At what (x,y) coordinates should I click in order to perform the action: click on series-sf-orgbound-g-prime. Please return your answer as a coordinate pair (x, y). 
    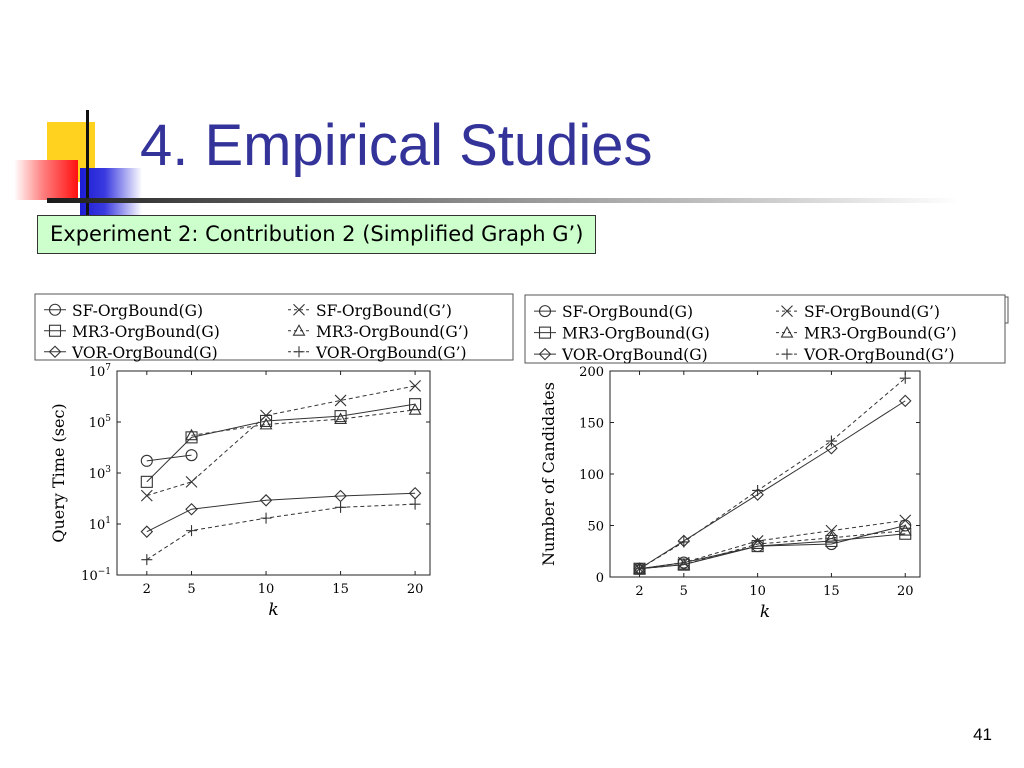
    Looking at the image, I should click on (280, 441).